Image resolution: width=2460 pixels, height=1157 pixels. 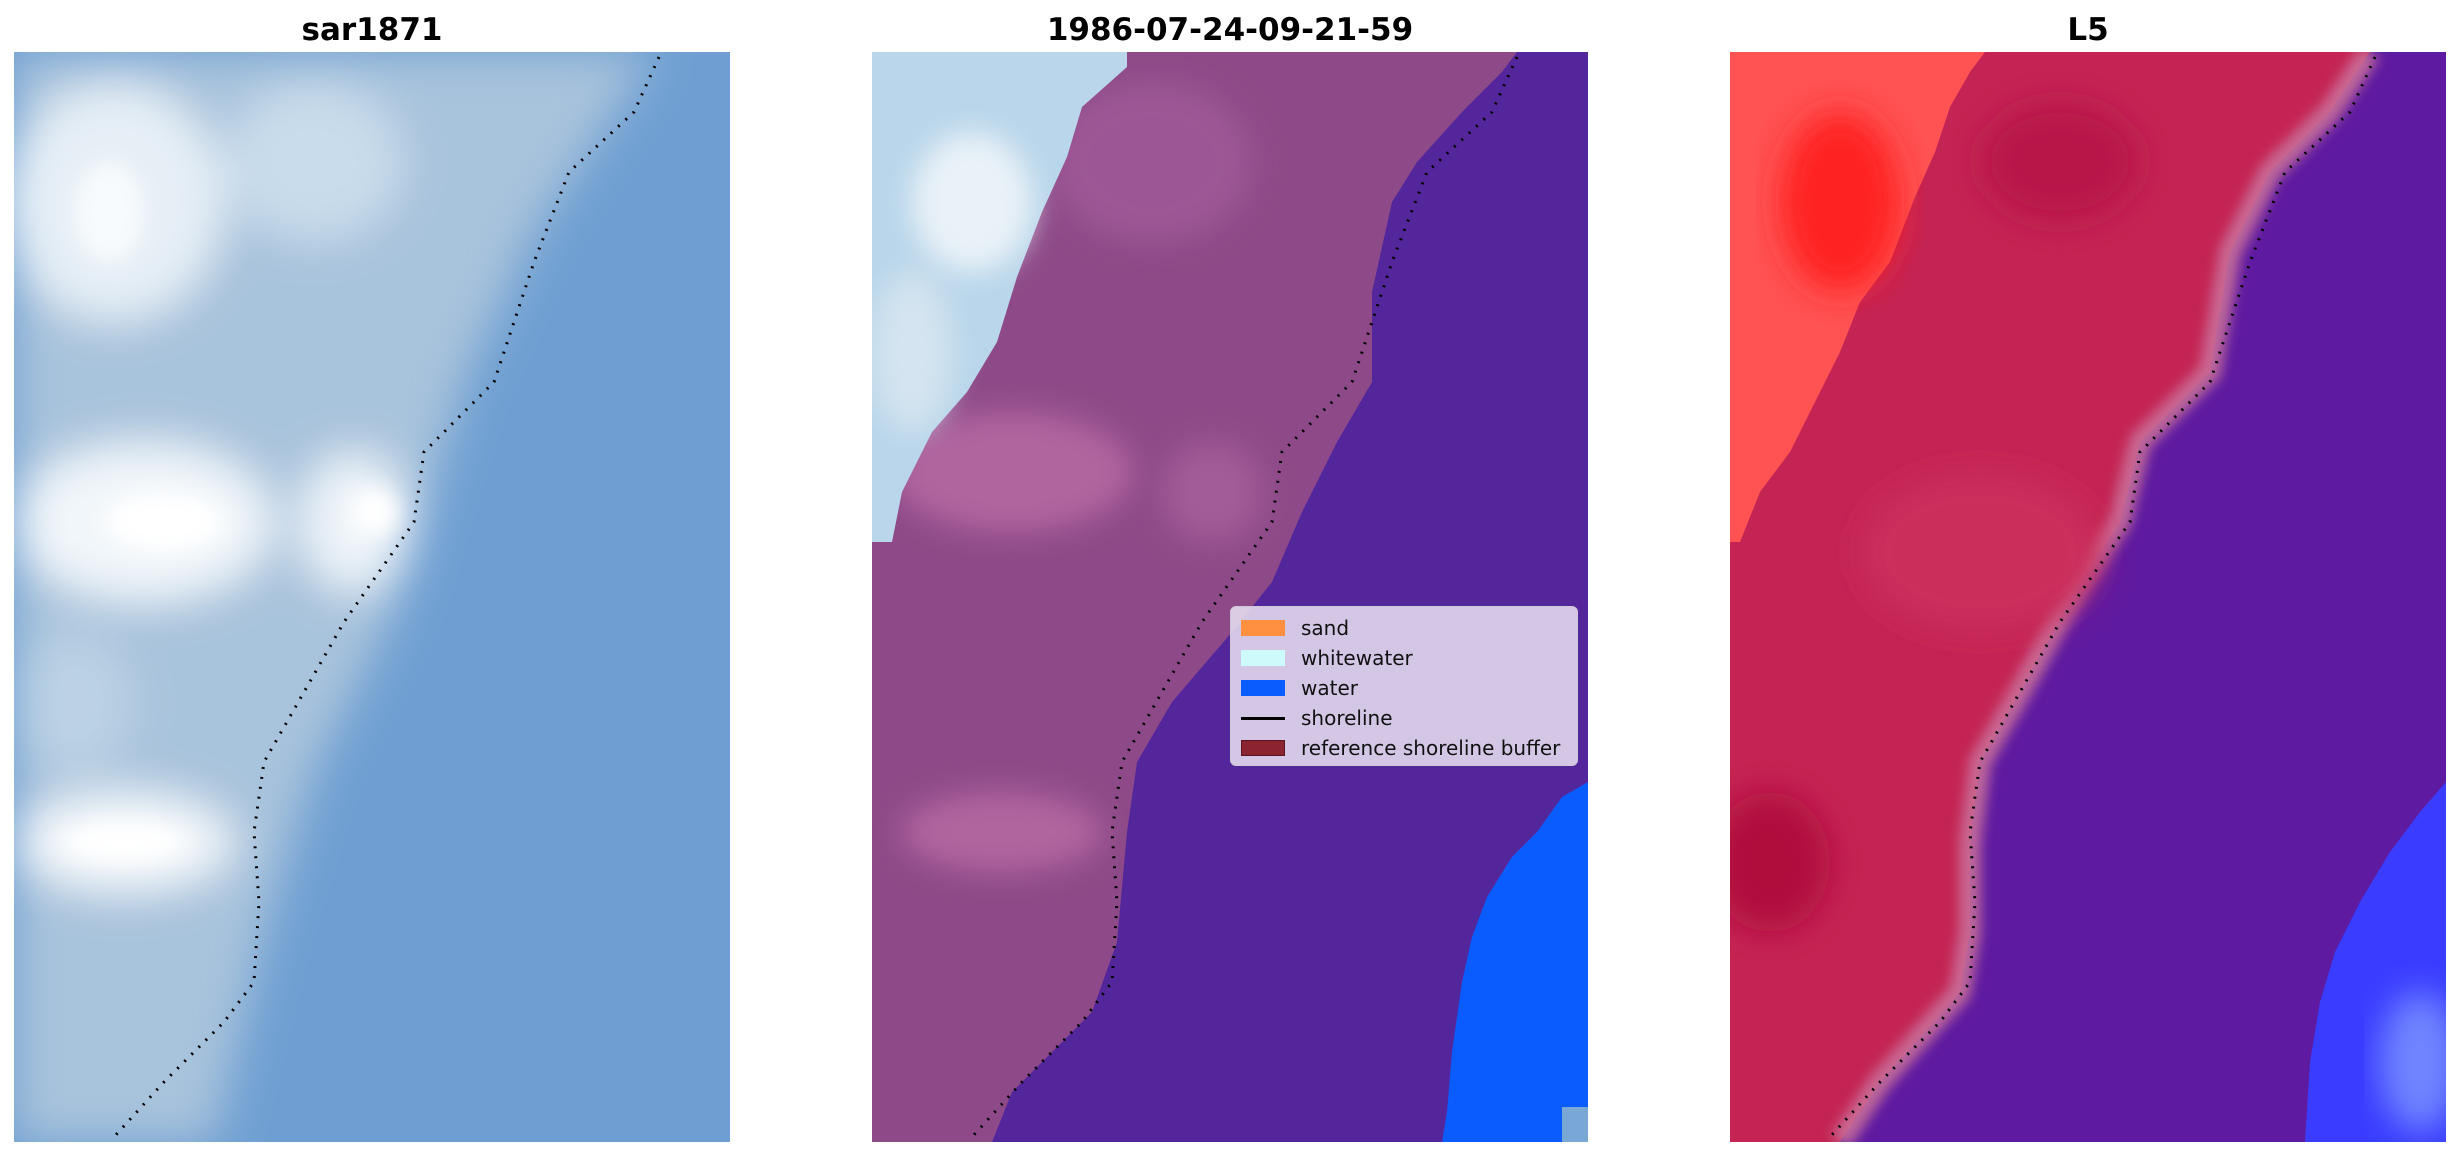 What do you see at coordinates (1329, 688) in the screenshot?
I see `legend-label: water` at bounding box center [1329, 688].